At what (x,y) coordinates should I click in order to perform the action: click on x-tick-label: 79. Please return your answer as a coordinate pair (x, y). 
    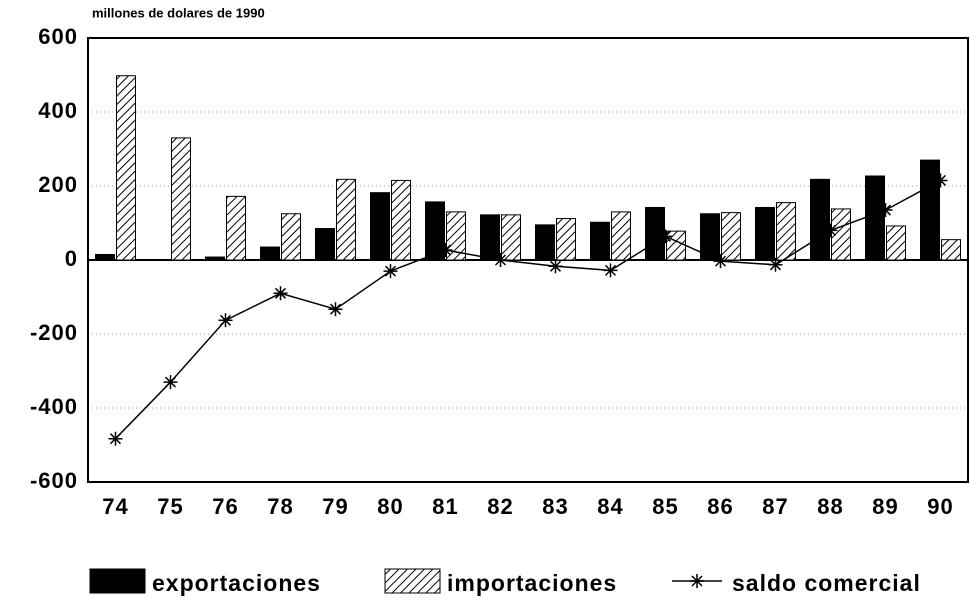
    Looking at the image, I should click on (335, 506).